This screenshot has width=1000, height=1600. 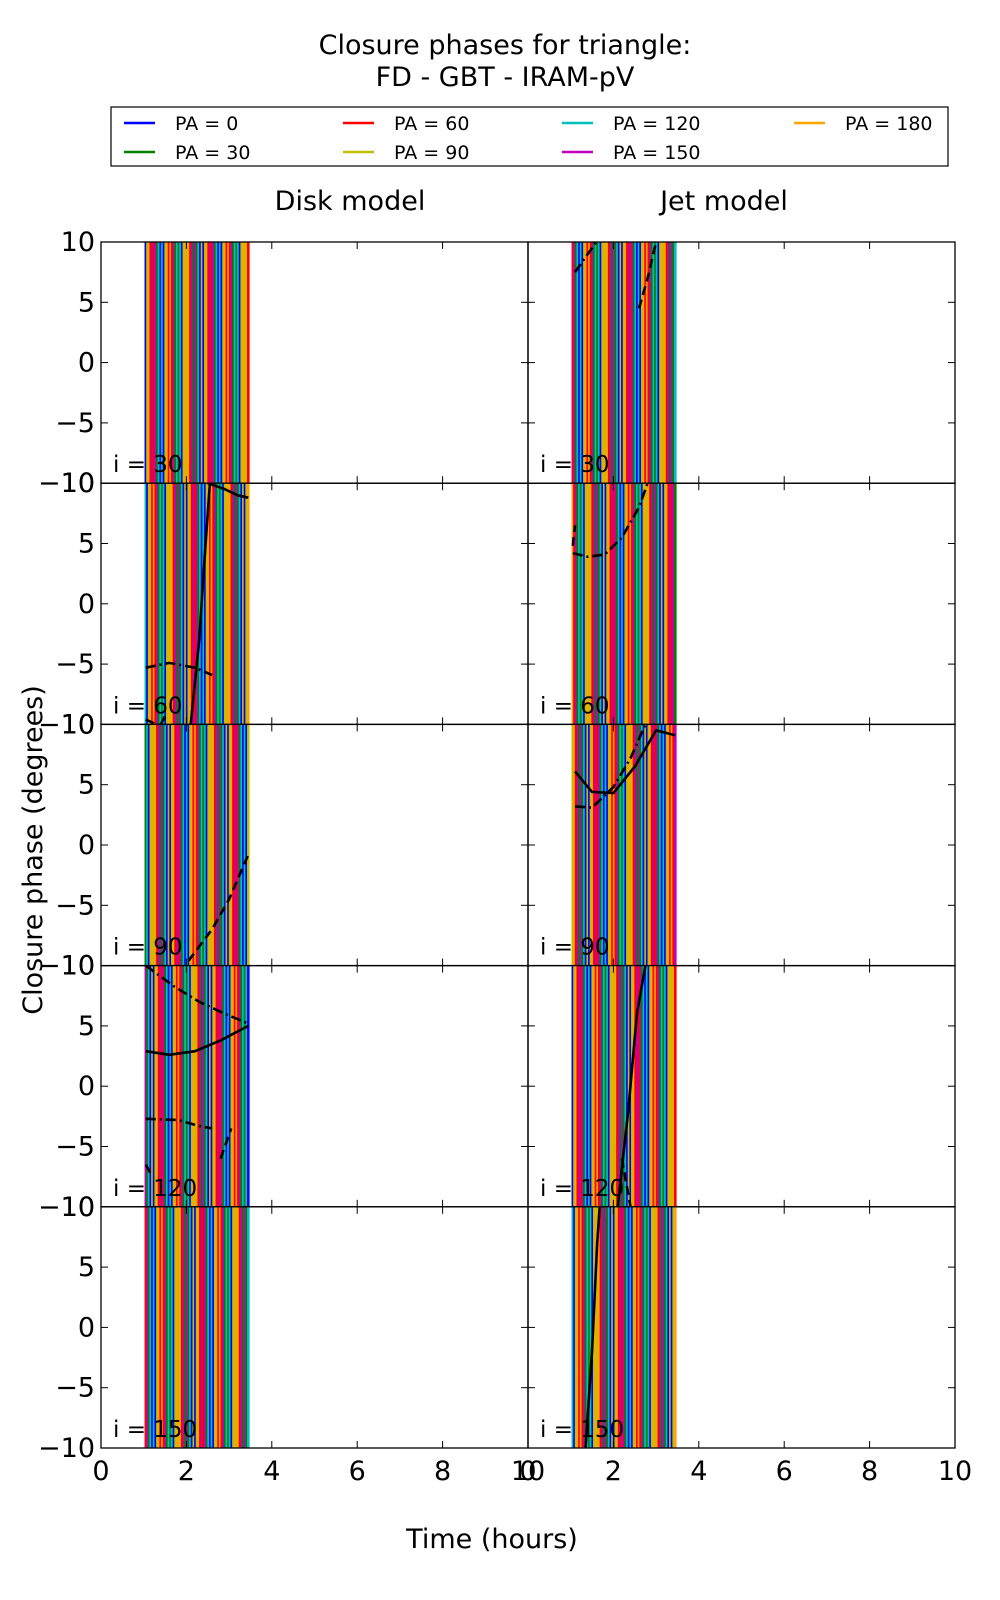 I want to click on column-title-jet: Jet model, so click(x=723, y=201).